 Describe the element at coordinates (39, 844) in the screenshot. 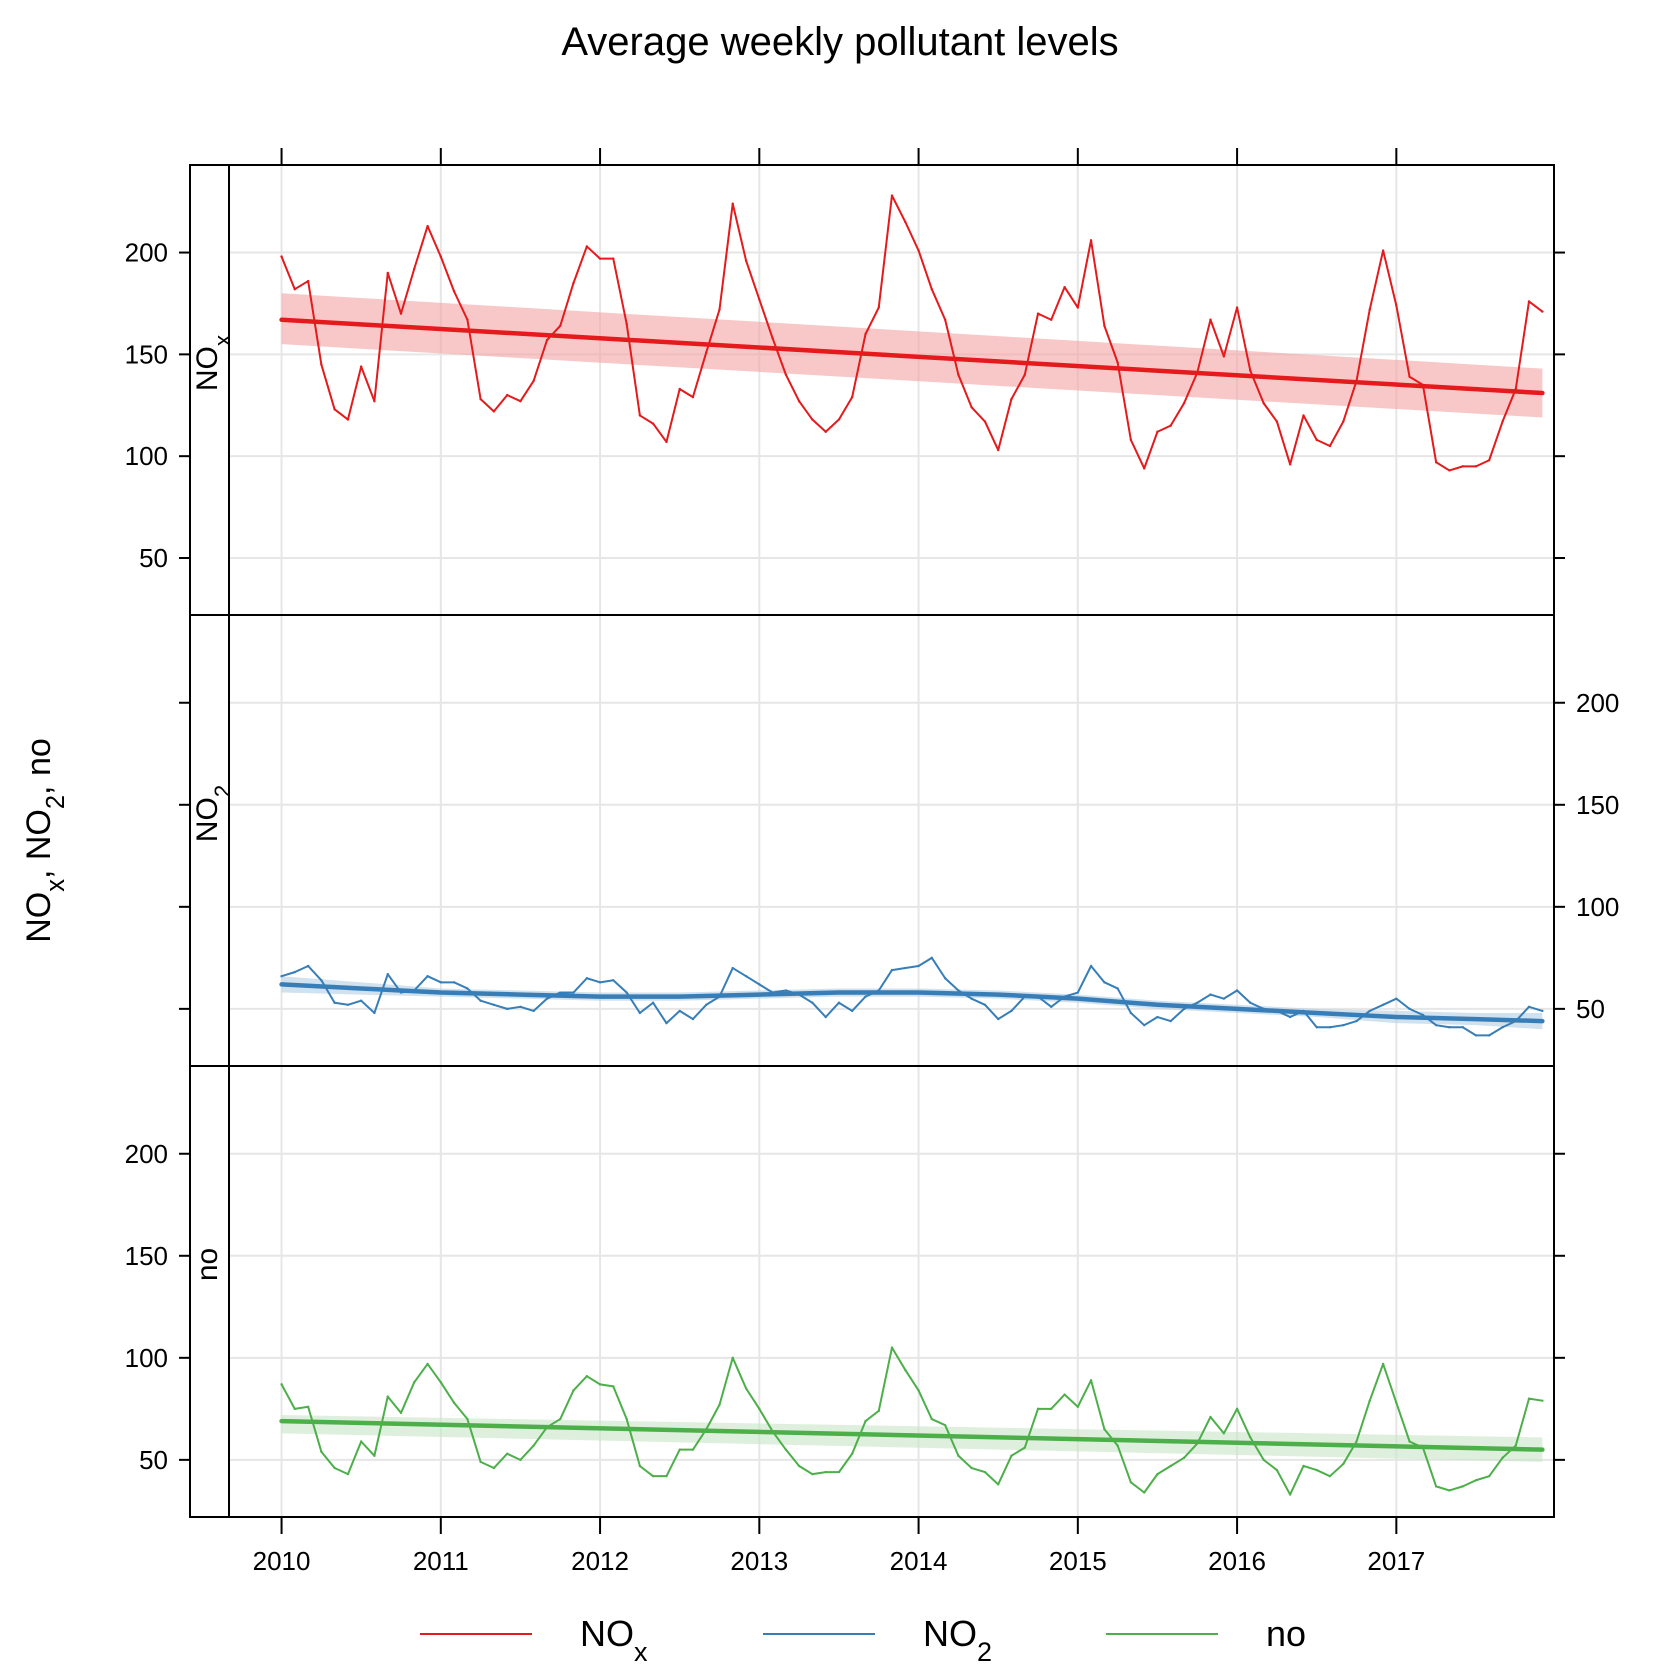

I see `y-axis-label-part: , NO` at that location.